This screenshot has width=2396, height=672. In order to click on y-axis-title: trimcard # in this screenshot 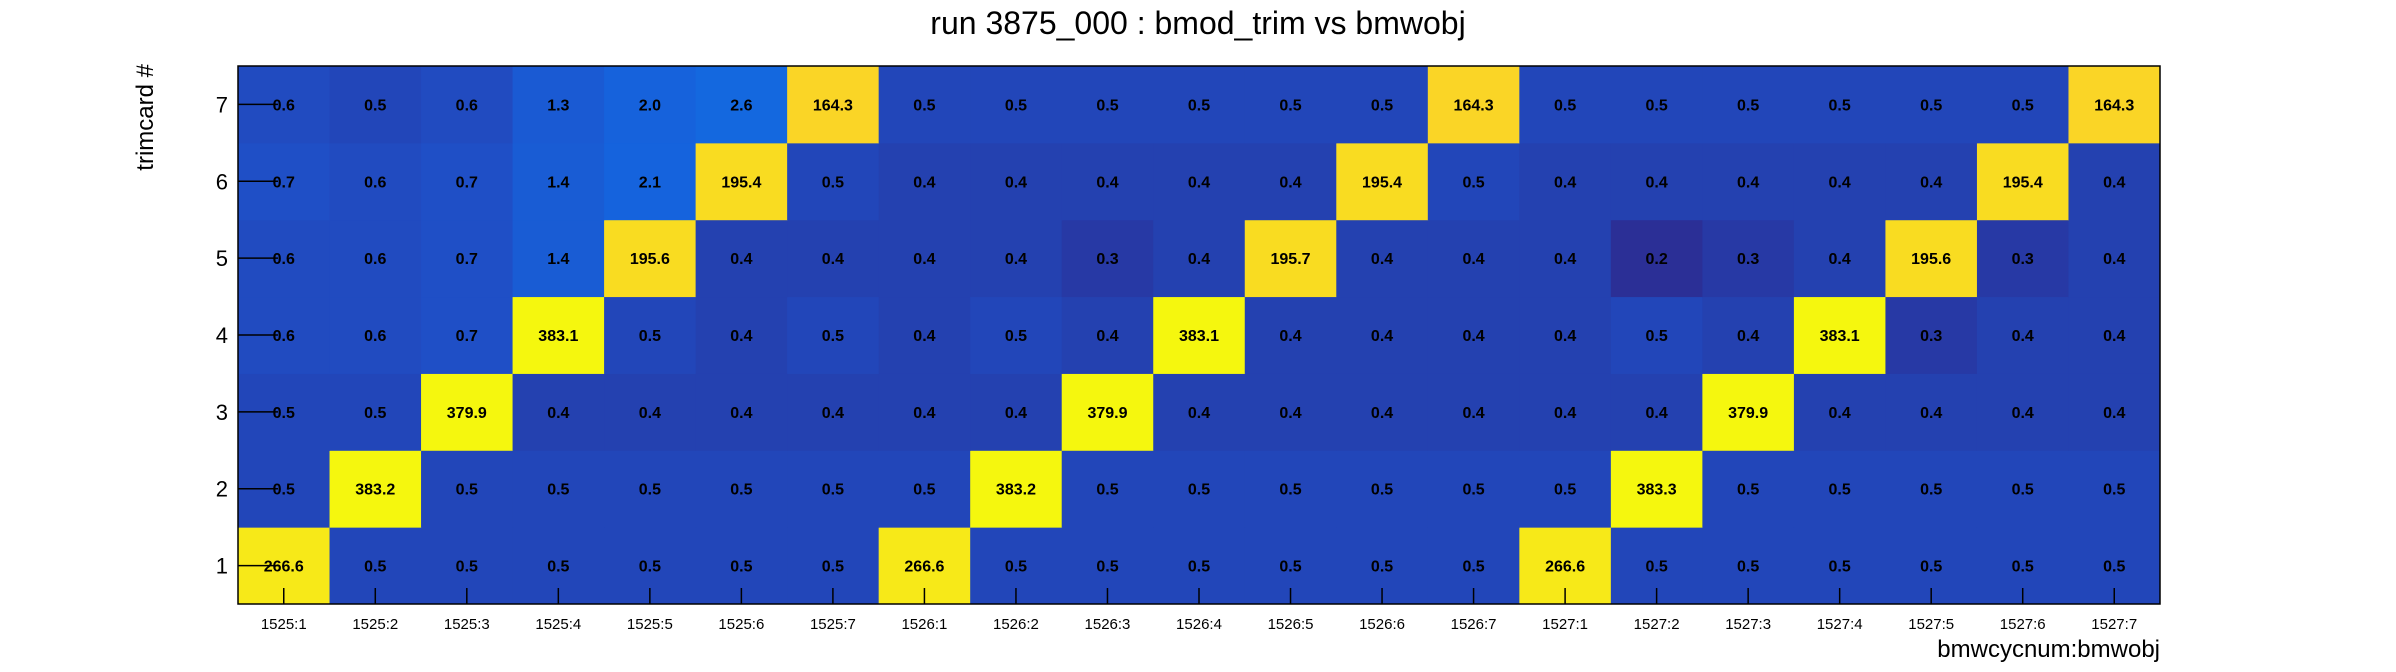, I will do `click(145, 116)`.